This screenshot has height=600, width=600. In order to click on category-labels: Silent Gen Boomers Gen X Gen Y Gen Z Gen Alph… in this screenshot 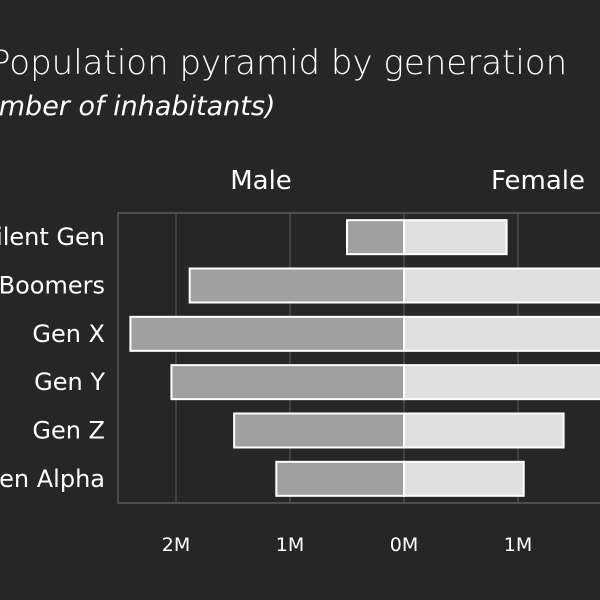, I will do `click(52, 358)`.